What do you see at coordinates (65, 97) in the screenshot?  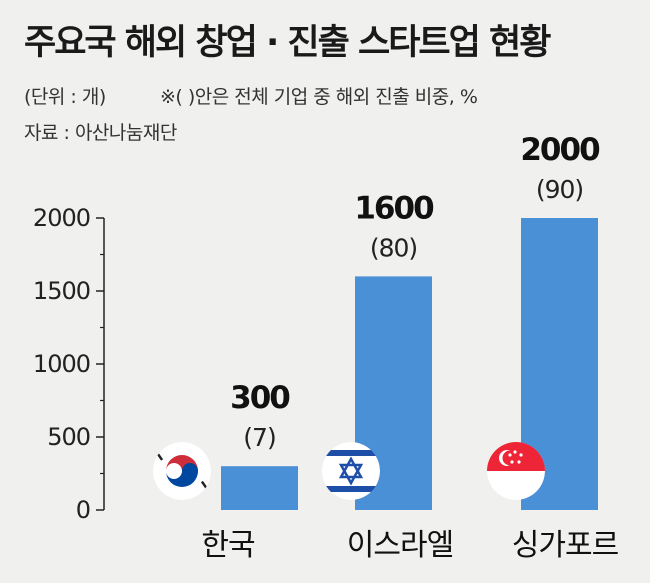 I see `unit-note: (단위 : 개)` at bounding box center [65, 97].